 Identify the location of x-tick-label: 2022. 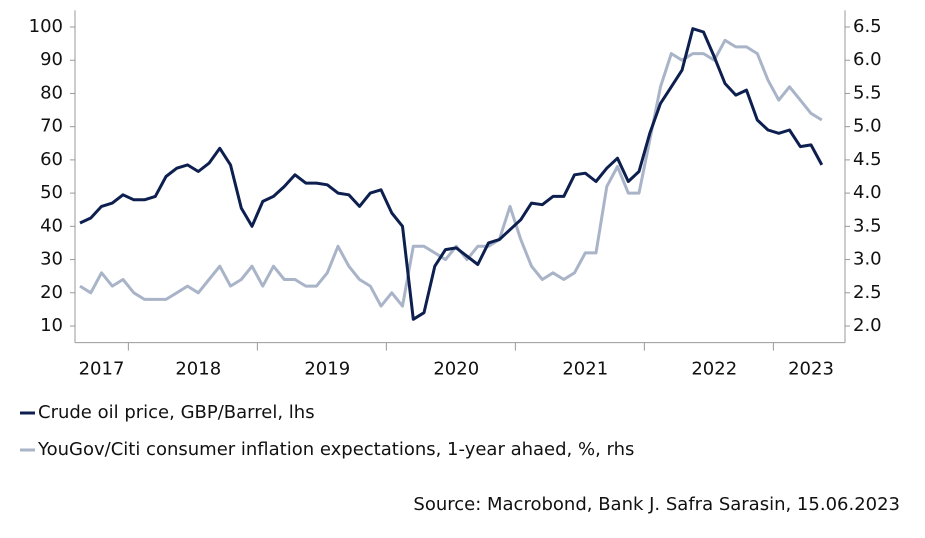
(714, 369).